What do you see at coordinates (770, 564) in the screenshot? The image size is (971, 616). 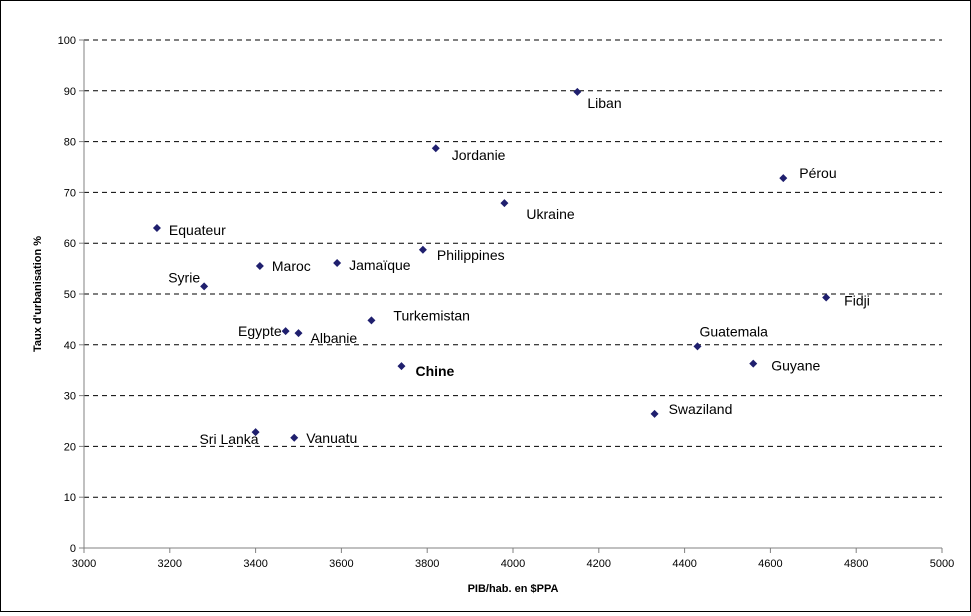 I see `x-tick-label: 4600` at bounding box center [770, 564].